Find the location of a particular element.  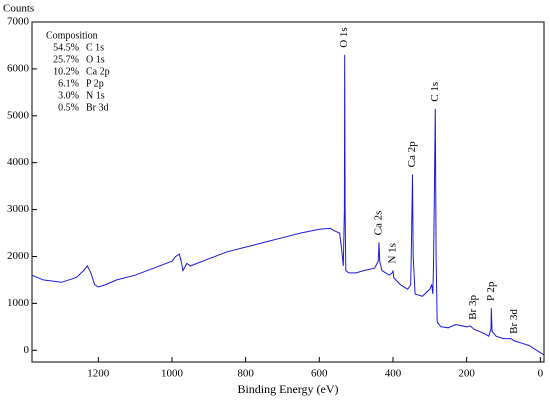

peak-label: O 1s is located at coordinates (344, 37).